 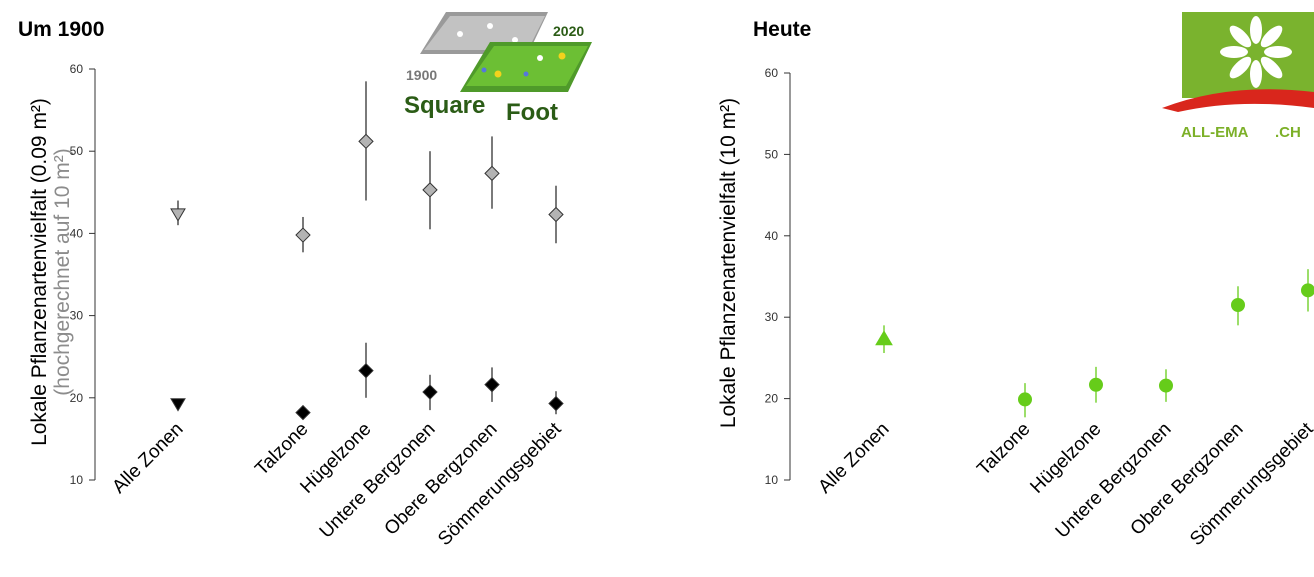 What do you see at coordinates (532, 112) in the screenshot?
I see `logo-word-foot: Foot` at bounding box center [532, 112].